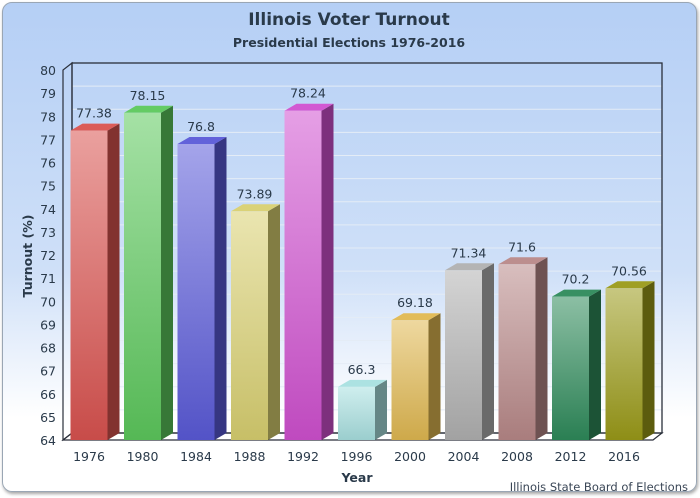 This screenshot has height=498, width=700. Describe the element at coordinates (48, 70) in the screenshot. I see `y-tick-label: 80` at that location.